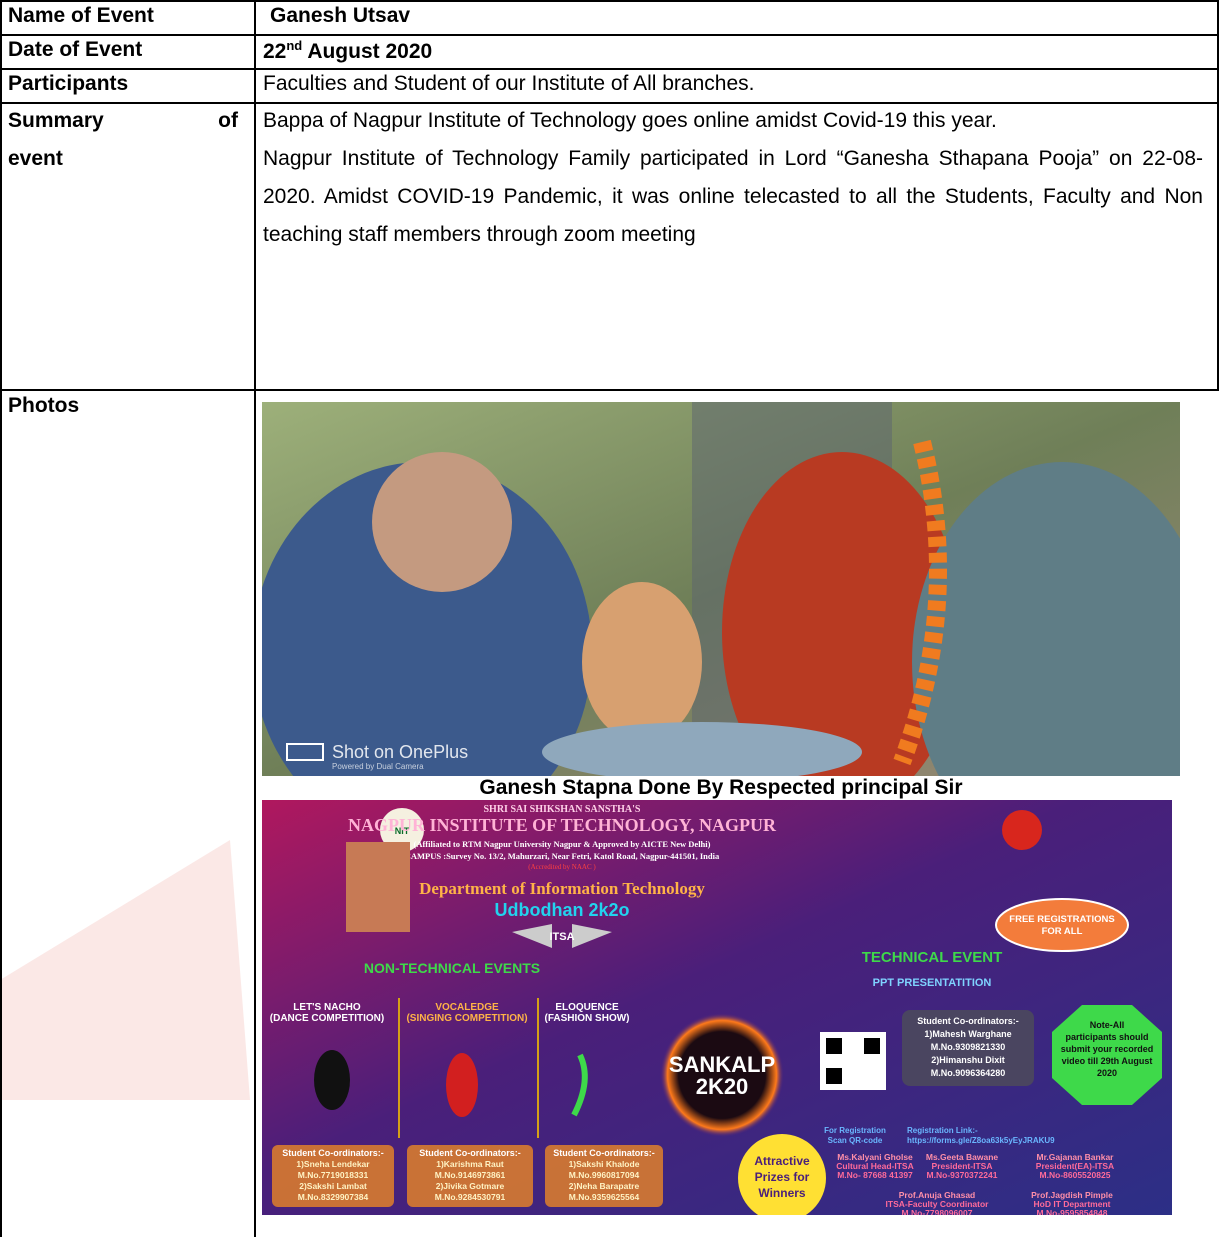 The image size is (1219, 1237). What do you see at coordinates (562, 888) in the screenshot?
I see `poster-heading: Department of Information Technology` at bounding box center [562, 888].